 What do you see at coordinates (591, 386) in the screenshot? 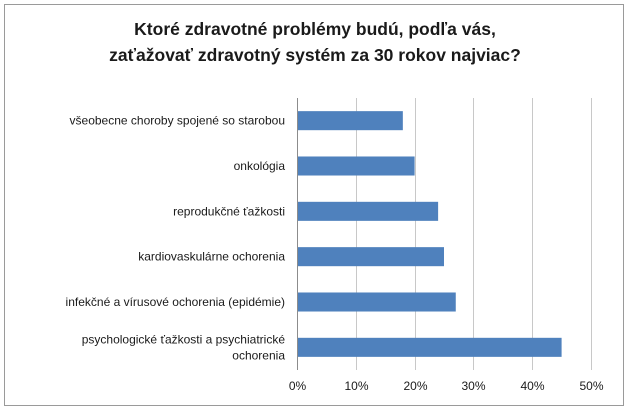
I see `x-tick-label: 50%` at bounding box center [591, 386].